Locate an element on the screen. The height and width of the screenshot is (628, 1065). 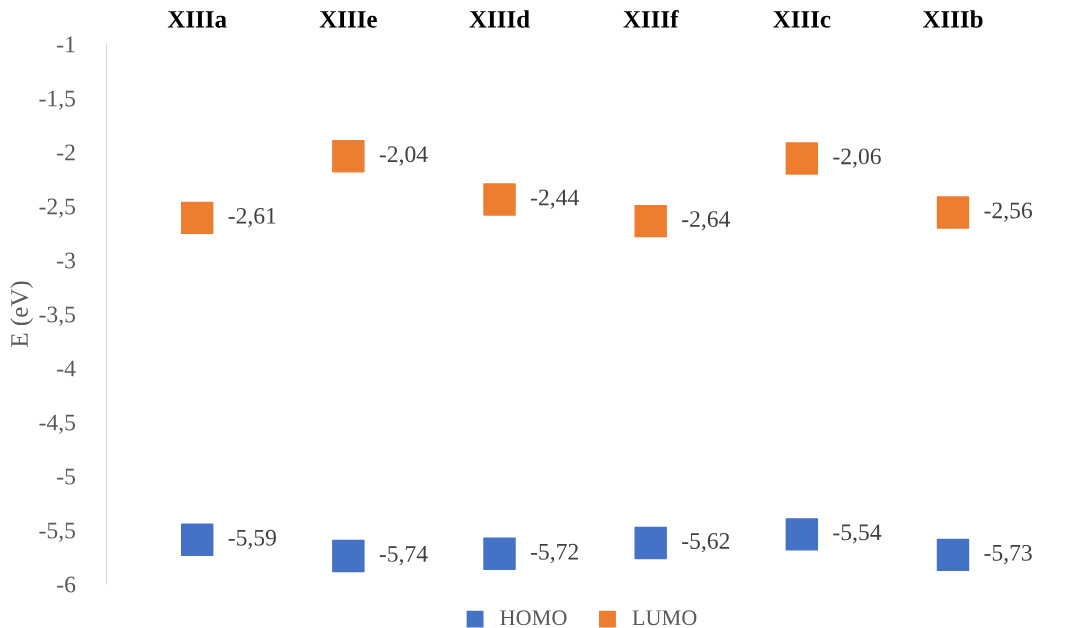
y-tick-label: -6 is located at coordinates (66, 584).